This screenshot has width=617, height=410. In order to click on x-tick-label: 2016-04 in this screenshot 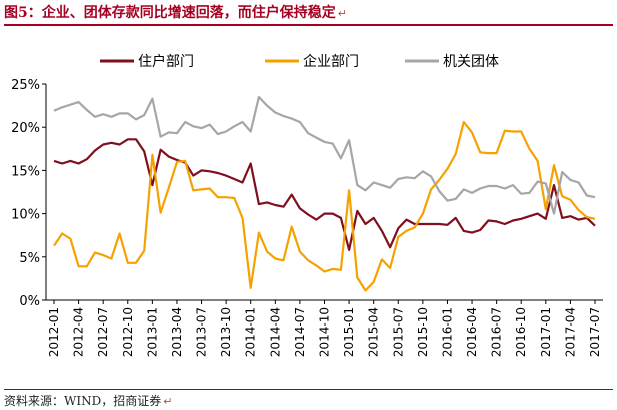, I will do `click(472, 332)`.